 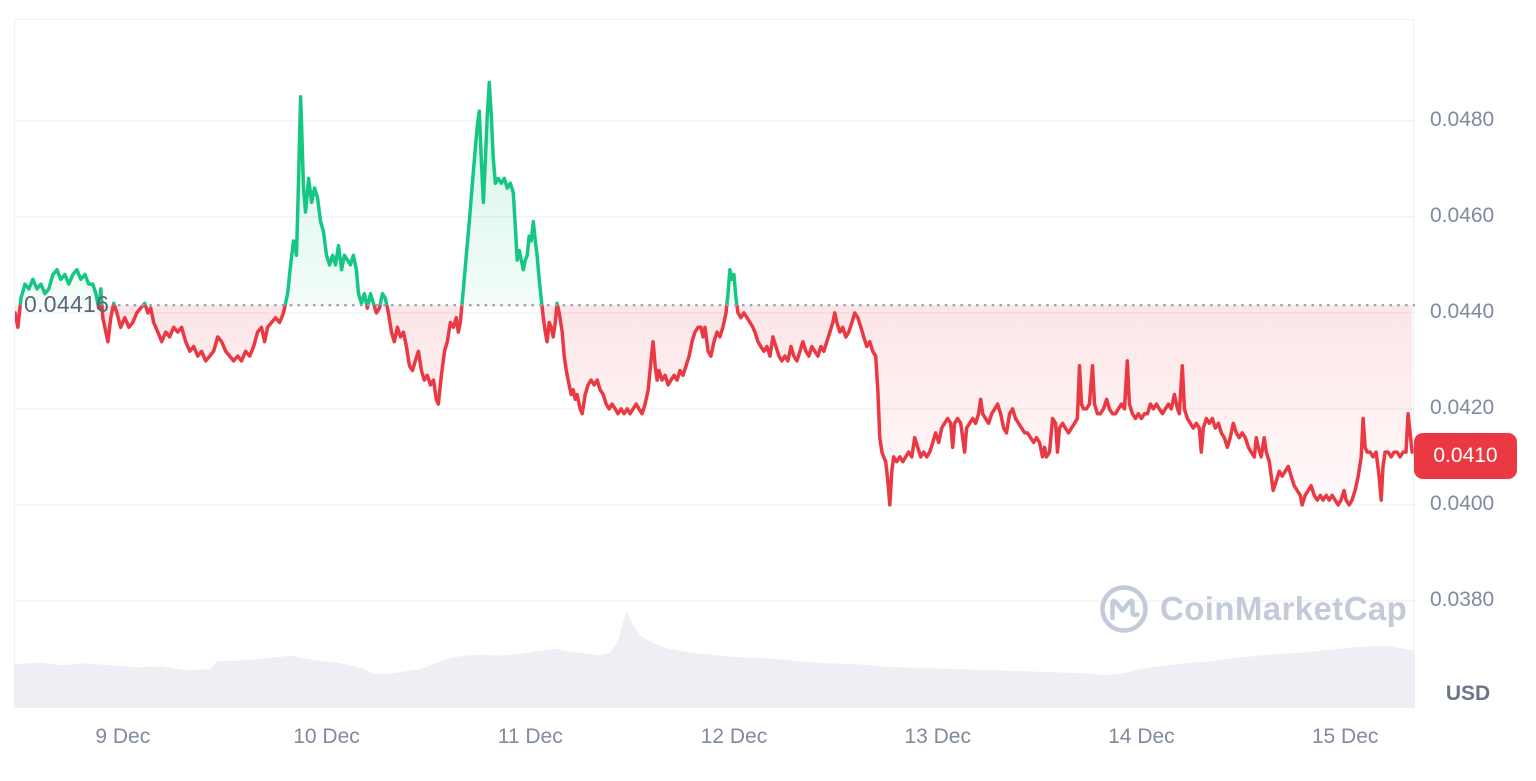 I want to click on watermark-text: CoinMarketCap, so click(x=1284, y=608).